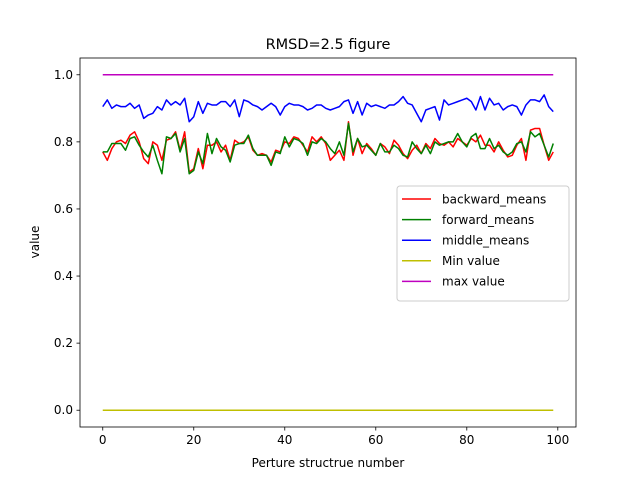 The height and width of the screenshot is (480, 640). Describe the element at coordinates (375, 440) in the screenshot. I see `x-tick-label: 60` at that location.